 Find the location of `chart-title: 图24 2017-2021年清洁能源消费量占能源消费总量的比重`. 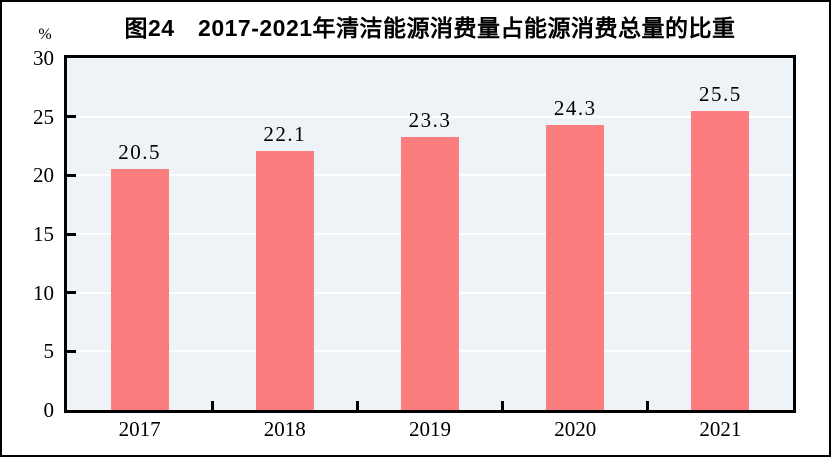

chart-title: 图24 2017-2021年清洁能源消费量占能源消费总量的比重 is located at coordinates (430, 28).